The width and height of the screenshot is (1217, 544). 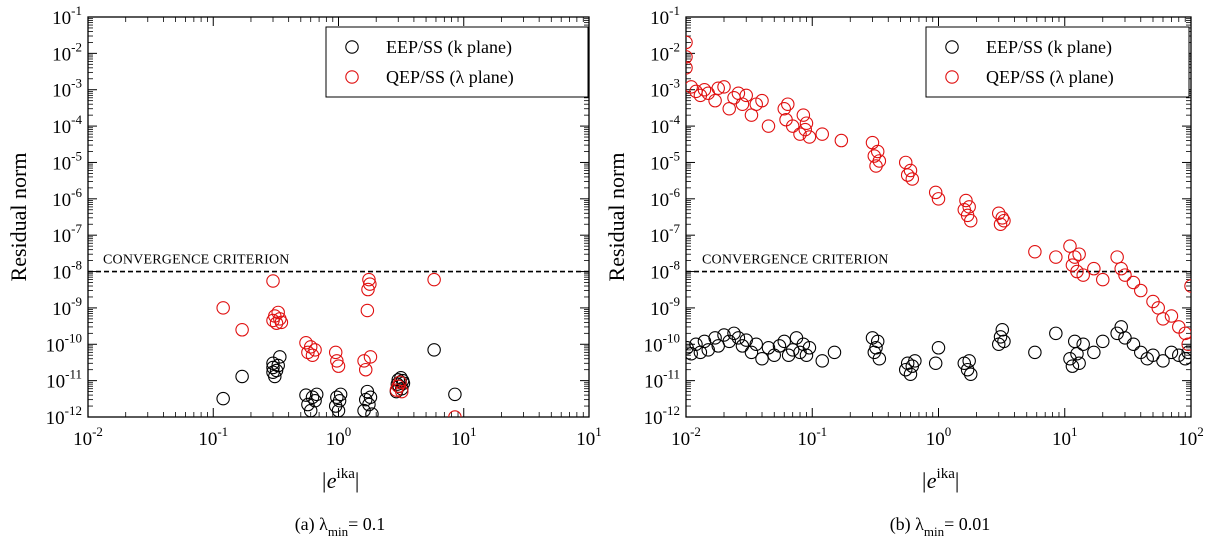 What do you see at coordinates (665, 198) in the screenshot?
I see `y-tick-label: 10⁻⁶` at bounding box center [665, 198].